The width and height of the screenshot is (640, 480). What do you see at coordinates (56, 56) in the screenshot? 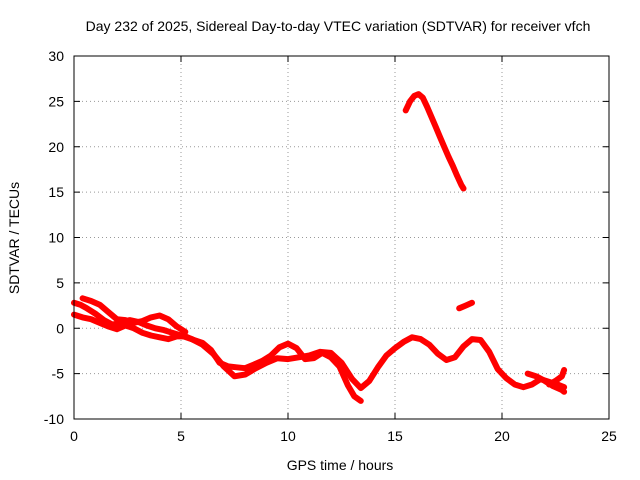
I see `y-tick-label: 30` at bounding box center [56, 56].